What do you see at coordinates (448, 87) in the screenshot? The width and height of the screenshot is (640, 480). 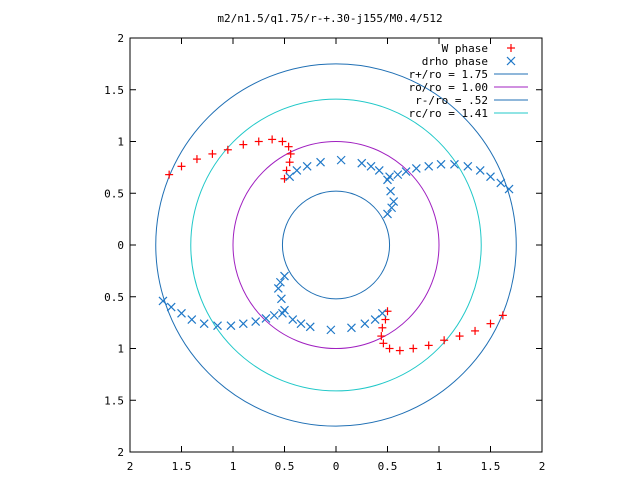 I see `legend-label: ro/ro = 1.00` at bounding box center [448, 87].